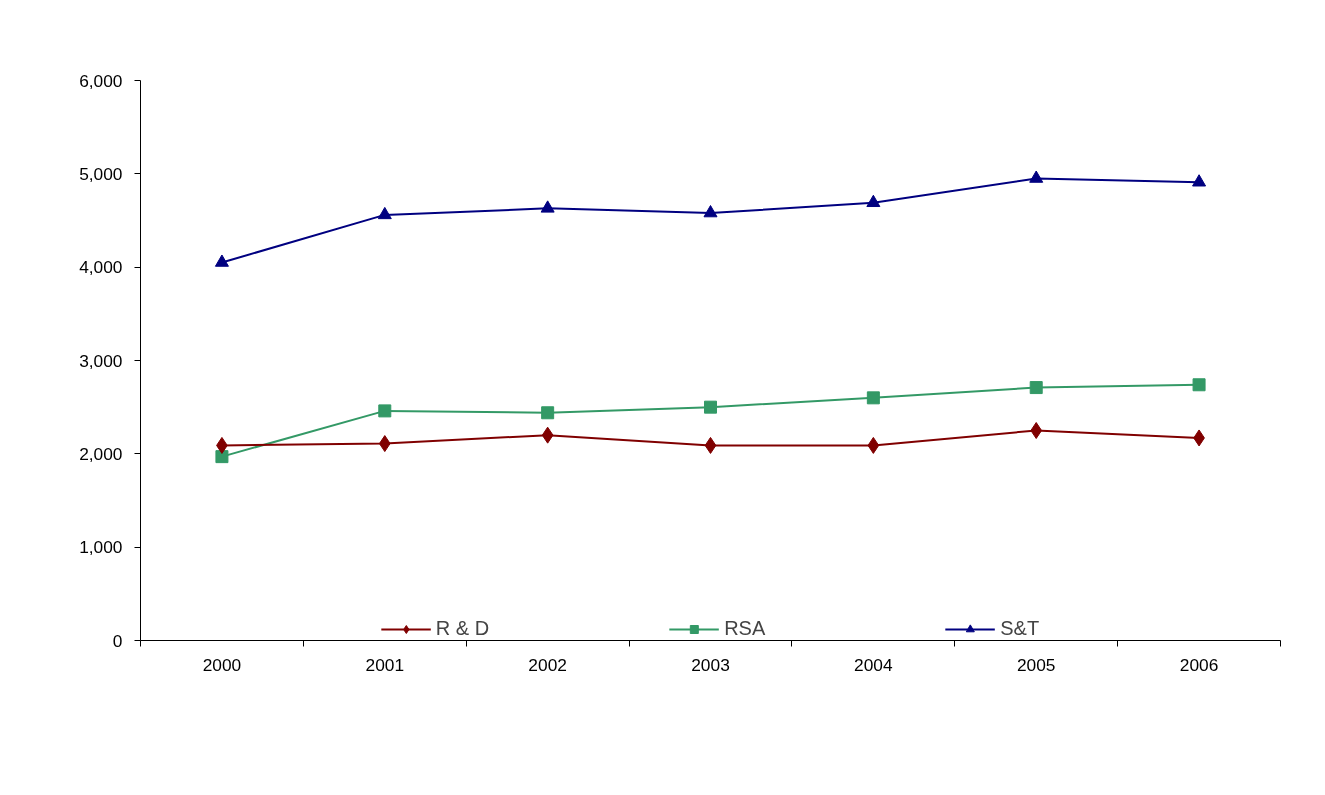 The height and width of the screenshot is (795, 1325). Describe the element at coordinates (1020, 628) in the screenshot. I see `legend-label: S&T` at that location.